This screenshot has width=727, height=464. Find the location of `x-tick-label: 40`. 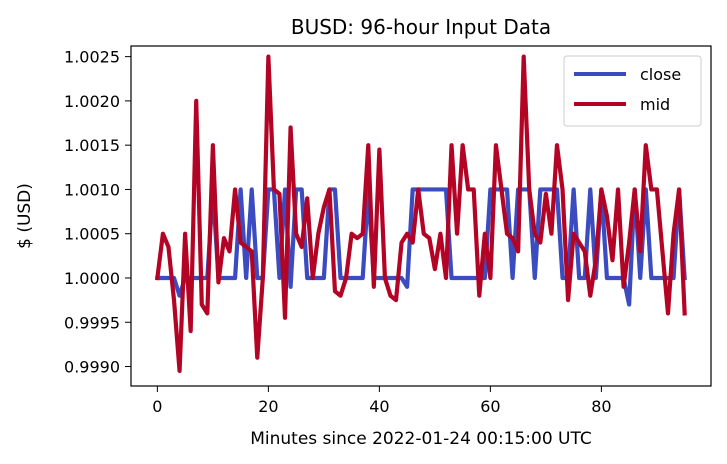

x-tick-label: 40 is located at coordinates (379, 406).